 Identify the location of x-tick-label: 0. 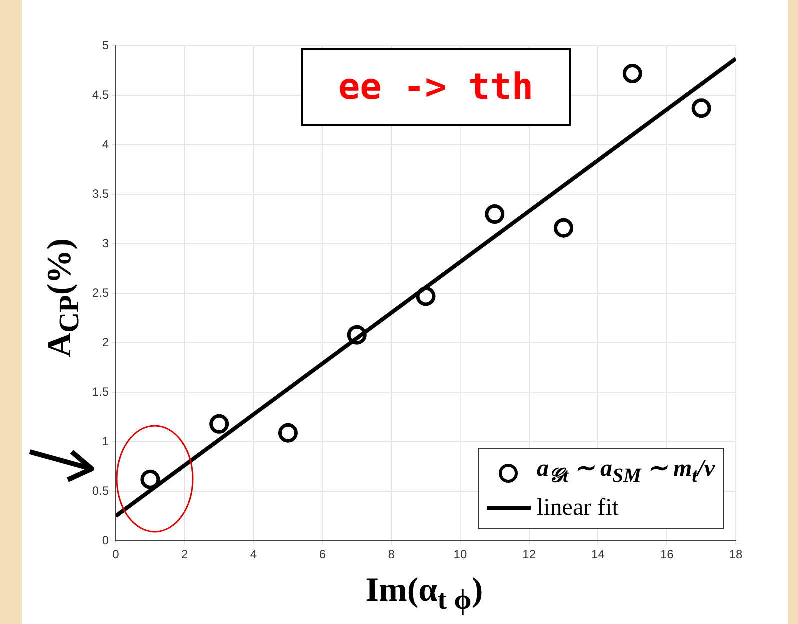
(116, 555).